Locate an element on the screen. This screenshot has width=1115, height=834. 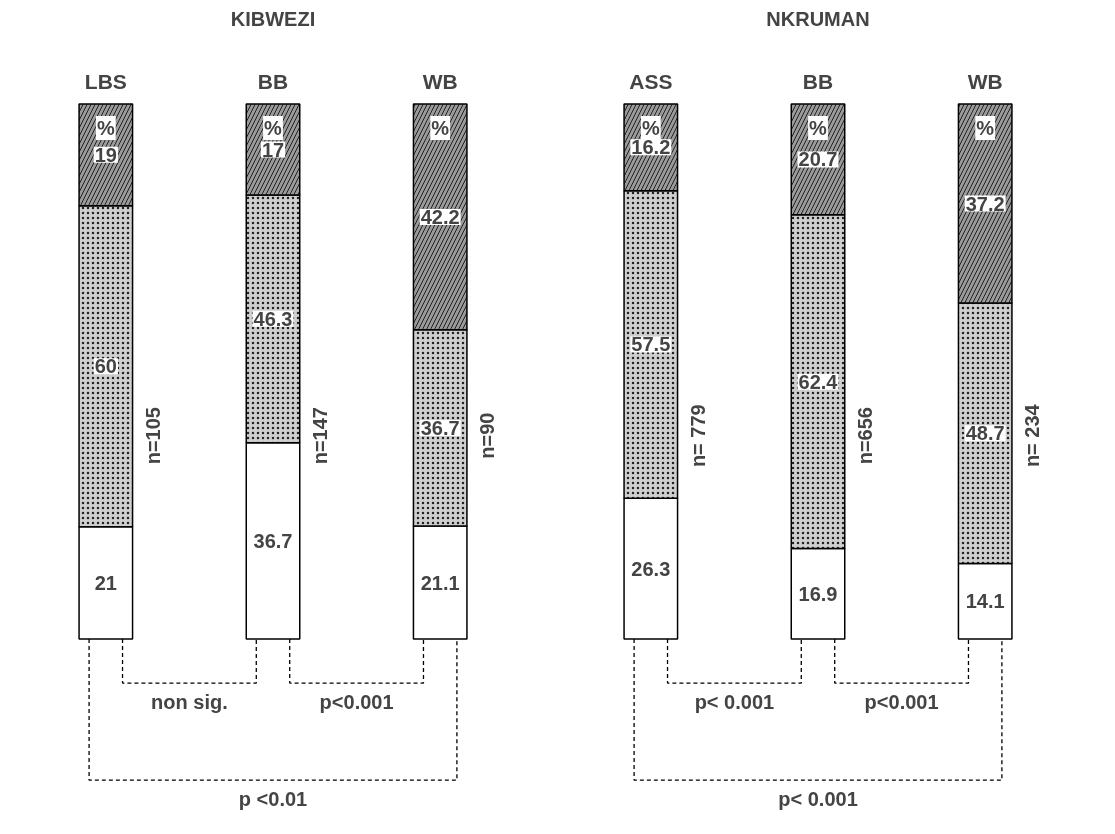
text: non sig. is located at coordinates (189, 702).